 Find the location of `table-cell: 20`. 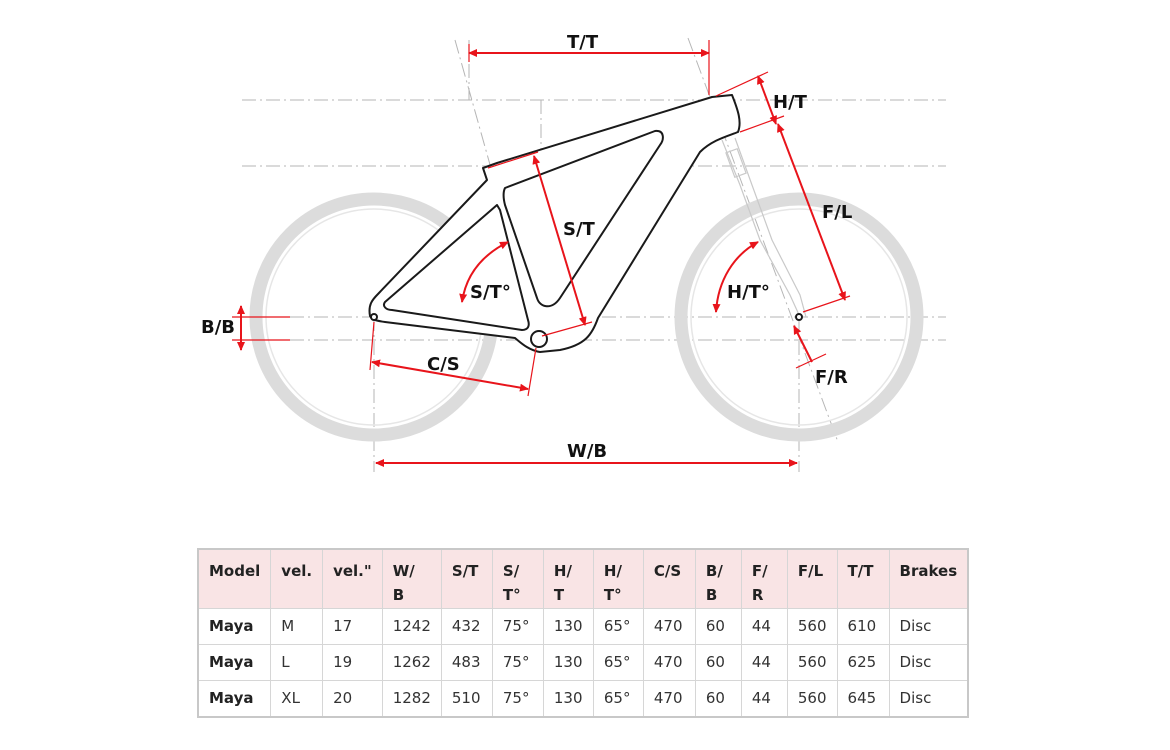

table-cell: 20 is located at coordinates (352, 698).